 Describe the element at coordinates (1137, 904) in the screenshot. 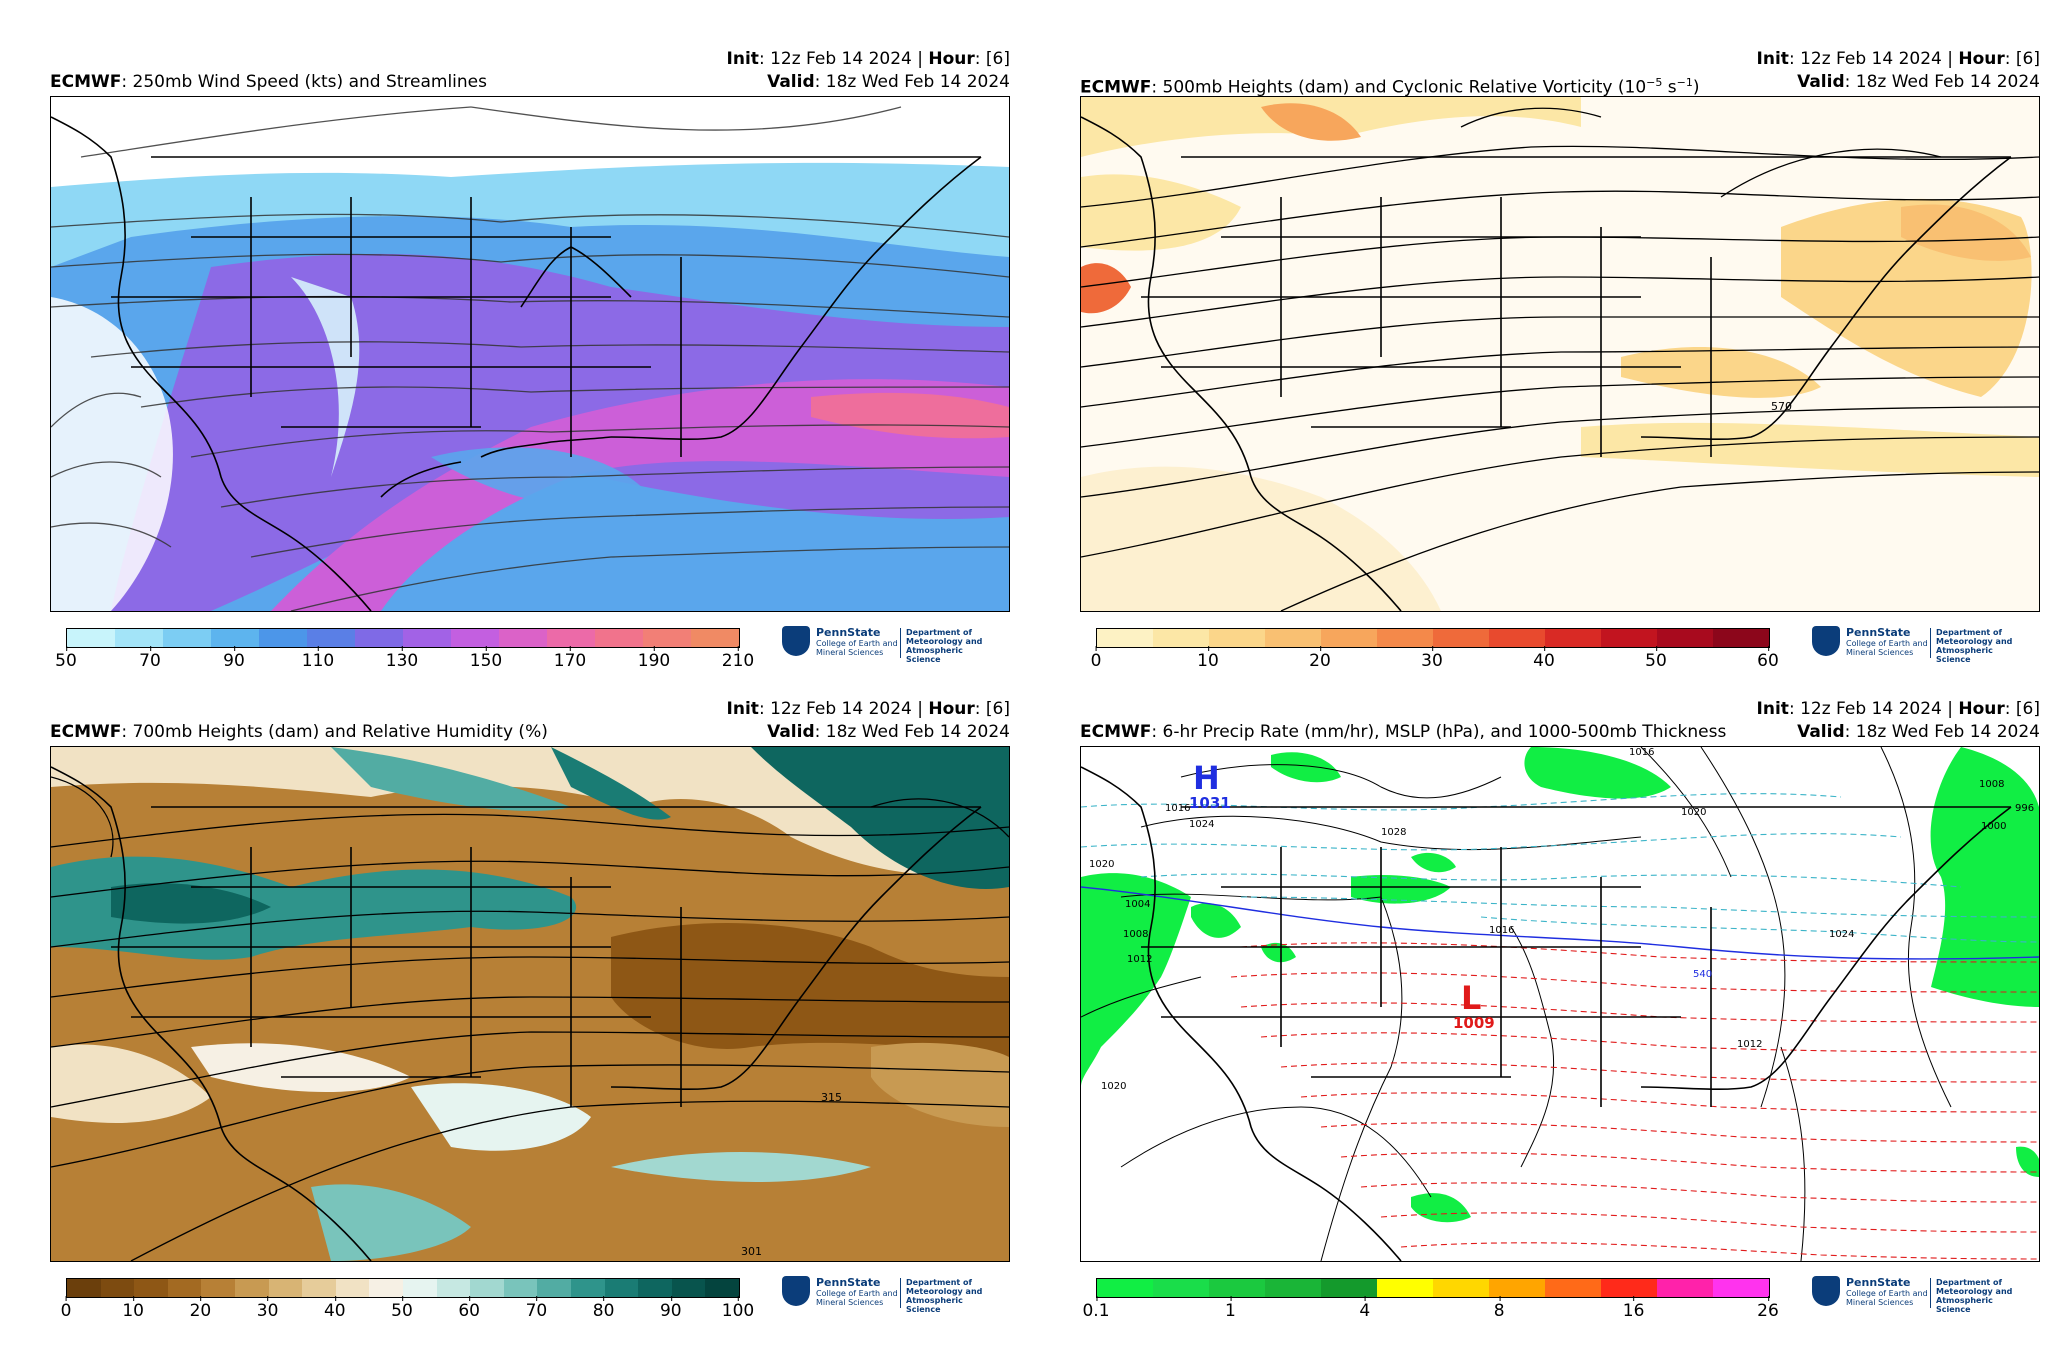

I see `isobar-label: 1004` at that location.